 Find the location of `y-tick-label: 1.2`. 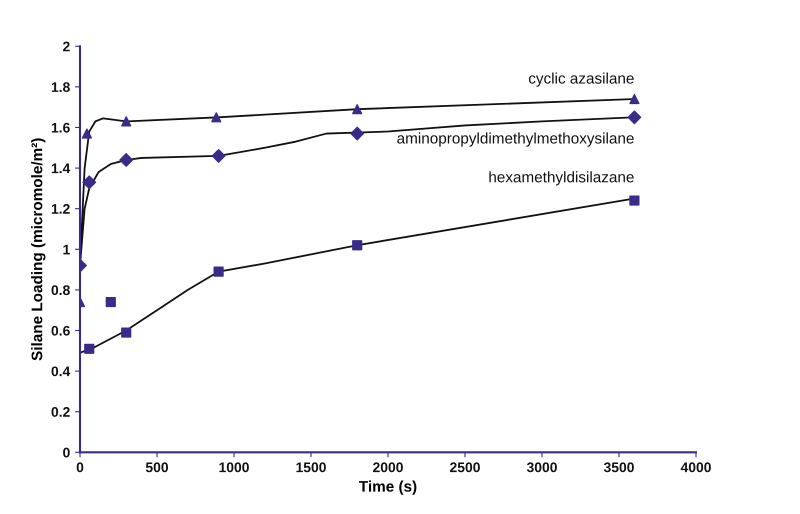

y-tick-label: 1.2 is located at coordinates (61, 209).